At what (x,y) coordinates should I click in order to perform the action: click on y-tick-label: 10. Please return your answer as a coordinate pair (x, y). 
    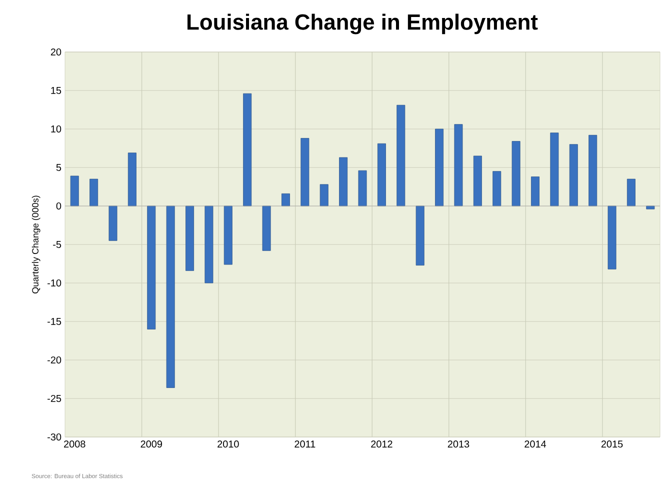
    Looking at the image, I should click on (56, 129).